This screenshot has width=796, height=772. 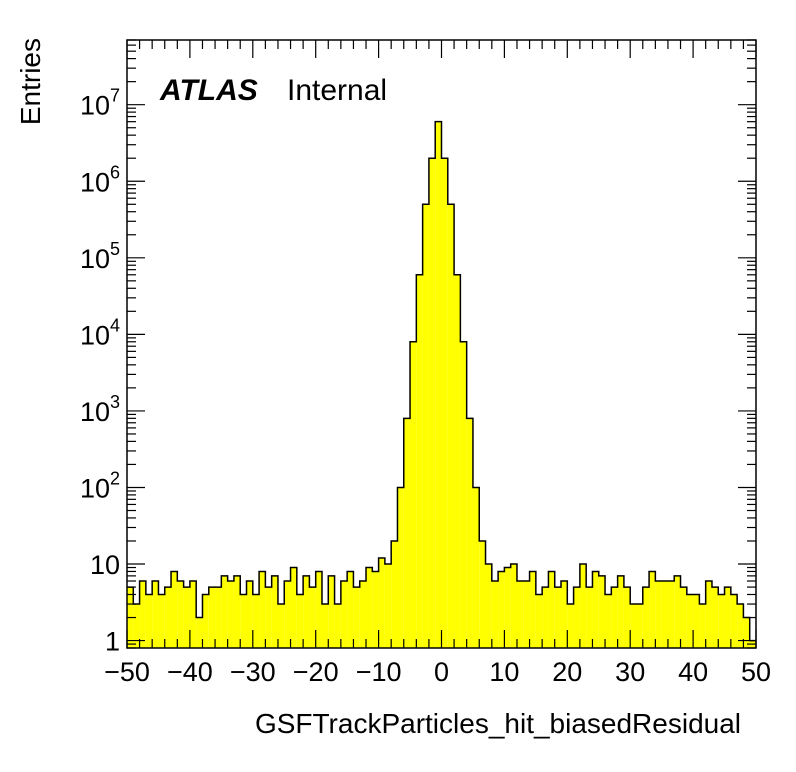 What do you see at coordinates (190, 672) in the screenshot?
I see `x-tick-label: −40` at bounding box center [190, 672].